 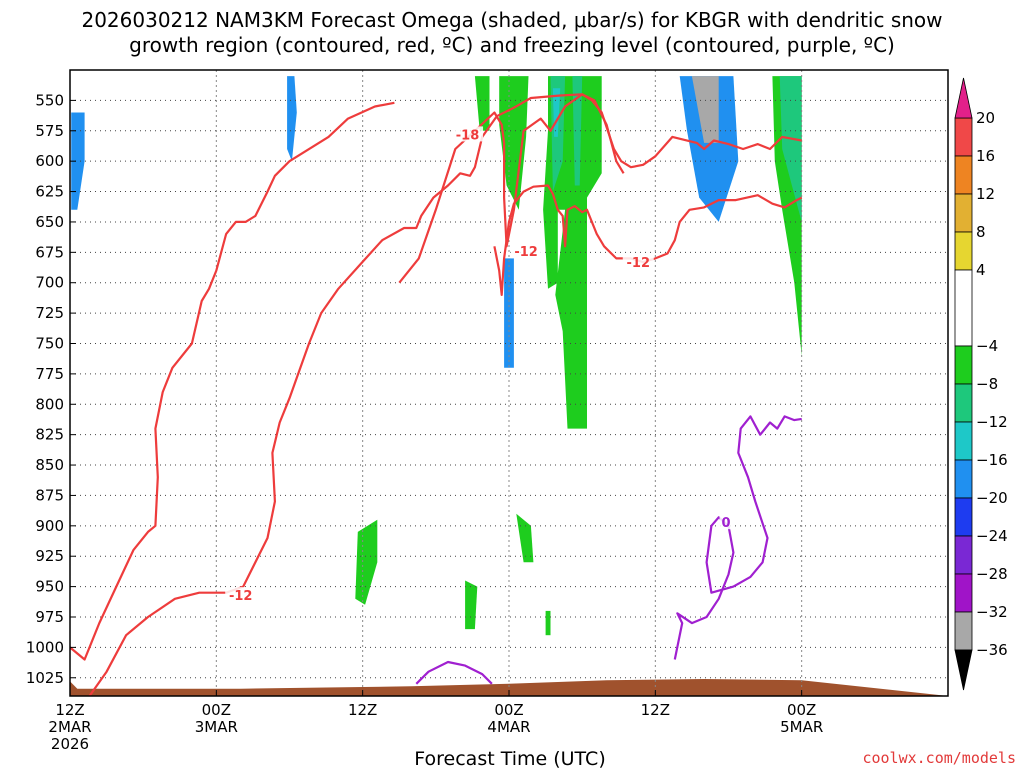 What do you see at coordinates (526, 252) in the screenshot?
I see `dgz-contour-label-2: -12` at bounding box center [526, 252].